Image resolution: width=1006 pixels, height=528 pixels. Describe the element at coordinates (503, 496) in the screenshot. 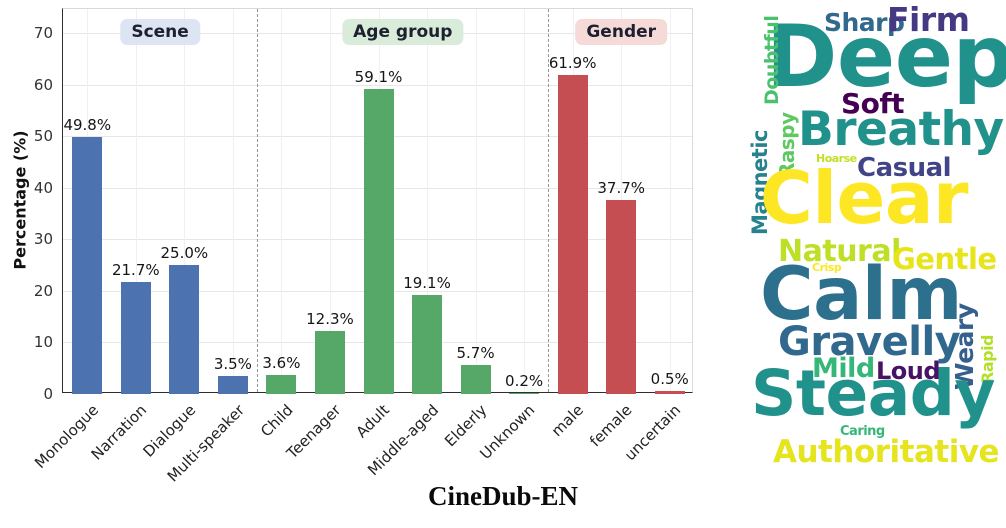

I see `figure-title: CineDub-EN` at that location.